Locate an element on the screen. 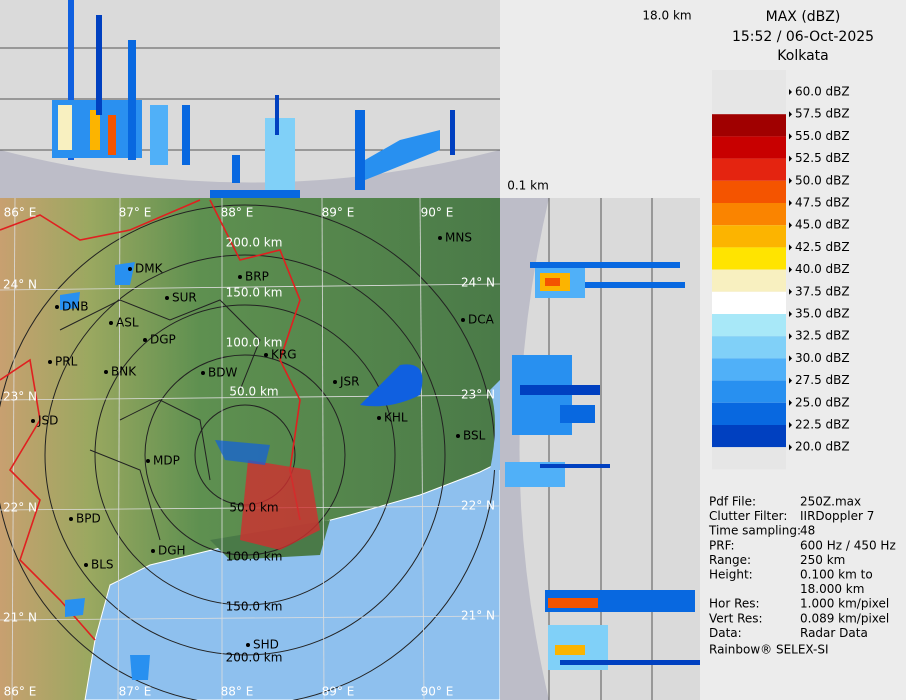  latitude-label: 22° N is located at coordinates (20, 508).